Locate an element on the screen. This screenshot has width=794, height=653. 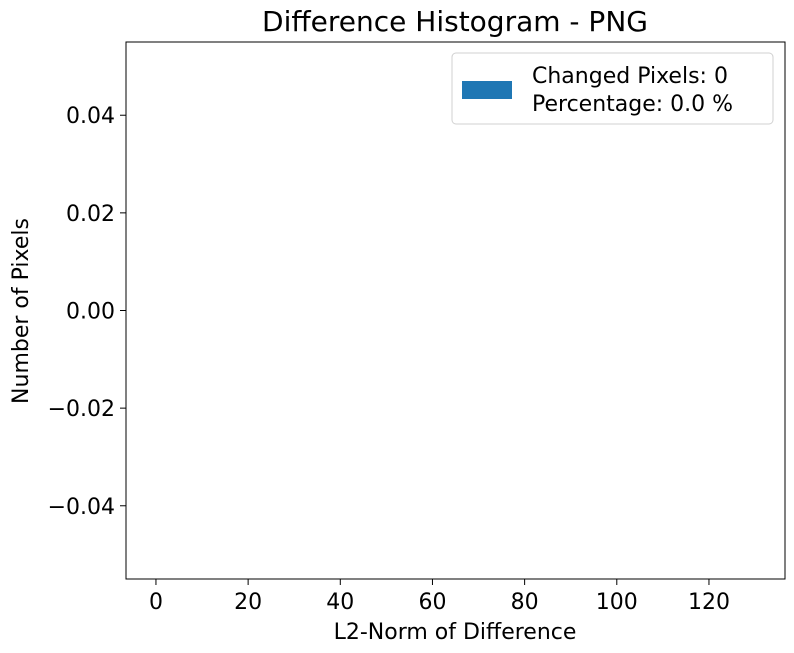
x-axis-ticks: 0 20 40 60 80 100 120 is located at coordinates (439, 597).